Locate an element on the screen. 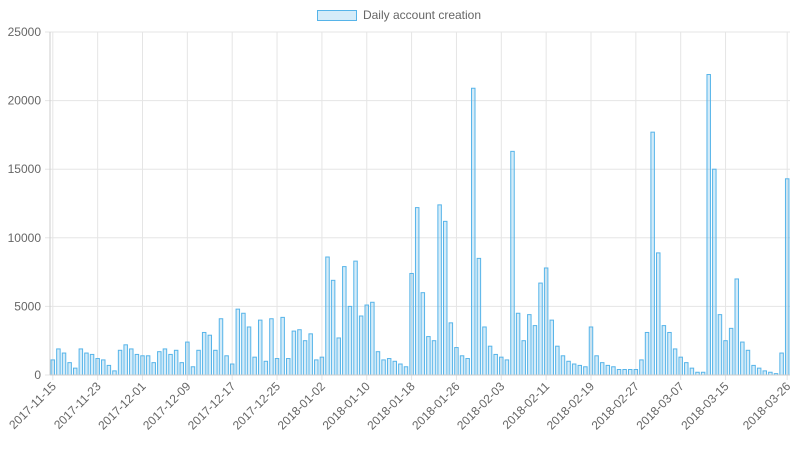 This screenshot has height=450, width=798. y-tick-label: 20000 is located at coordinates (25, 101).